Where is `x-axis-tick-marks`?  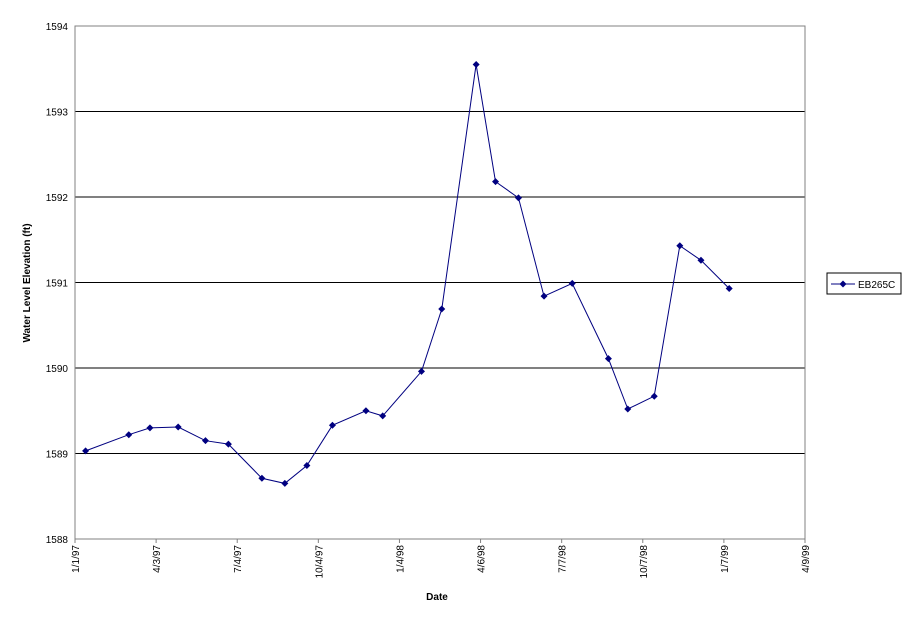 x-axis-tick-marks is located at coordinates (440, 541).